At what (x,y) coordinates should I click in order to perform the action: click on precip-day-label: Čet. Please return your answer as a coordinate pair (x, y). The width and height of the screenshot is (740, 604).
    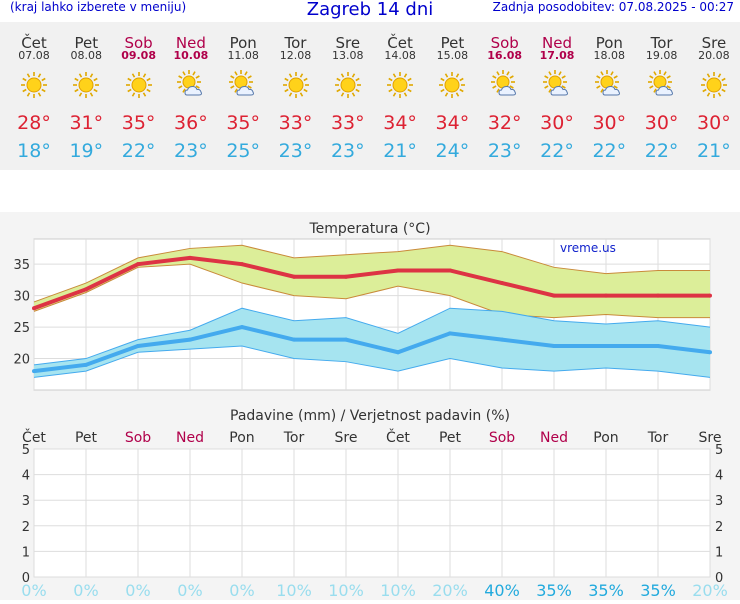
    Looking at the image, I should click on (398, 437).